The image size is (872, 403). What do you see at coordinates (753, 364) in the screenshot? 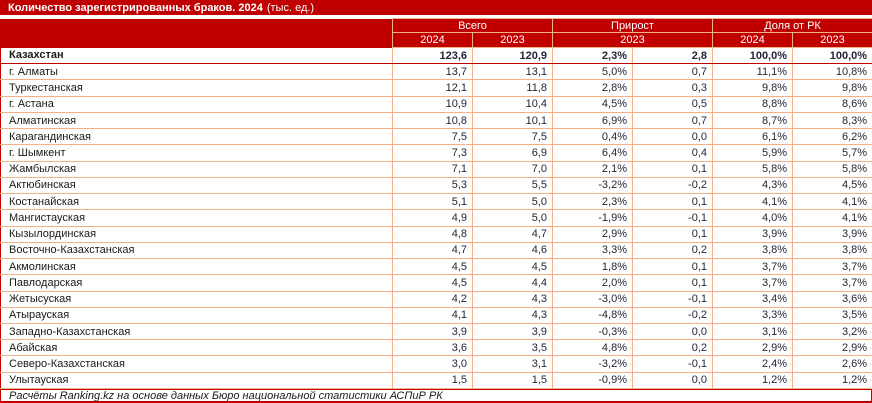
I see `share-2024-value: 2,4%` at bounding box center [753, 364].